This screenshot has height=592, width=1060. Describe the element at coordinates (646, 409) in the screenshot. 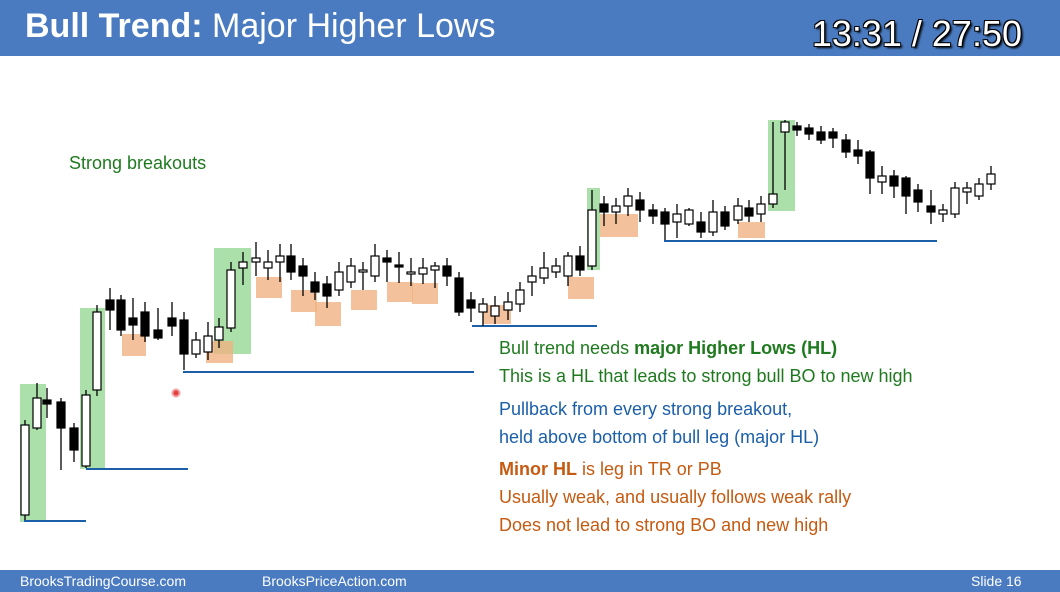

I see `note-line-3: Pullback from every strong breakout,` at that location.